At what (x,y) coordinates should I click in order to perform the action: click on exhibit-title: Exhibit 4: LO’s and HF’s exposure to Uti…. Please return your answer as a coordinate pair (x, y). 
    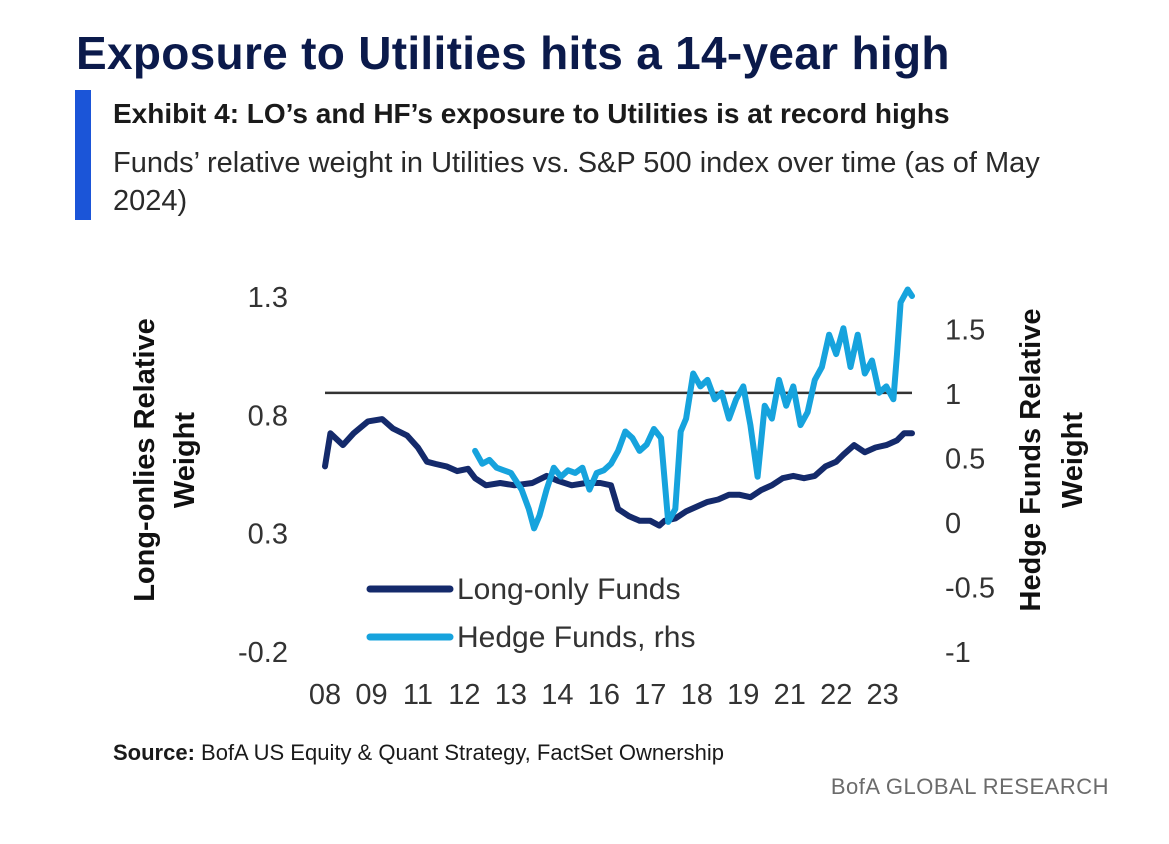
    Looking at the image, I should click on (531, 113).